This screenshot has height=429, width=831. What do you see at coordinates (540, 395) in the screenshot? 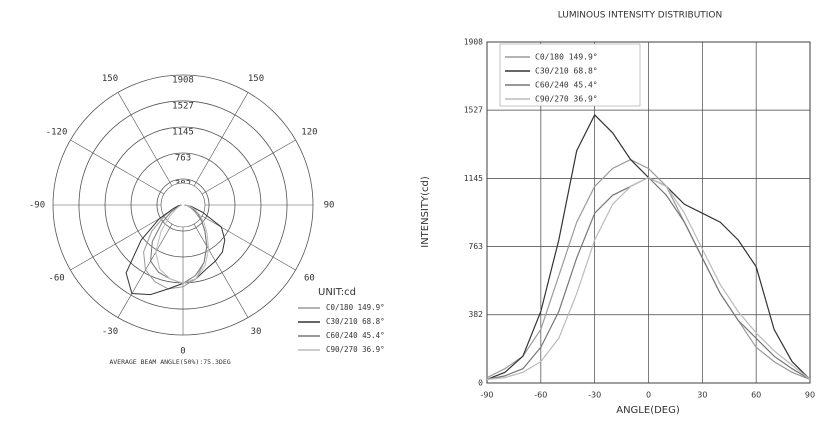
I see `x-tick-label: -60` at bounding box center [540, 395].